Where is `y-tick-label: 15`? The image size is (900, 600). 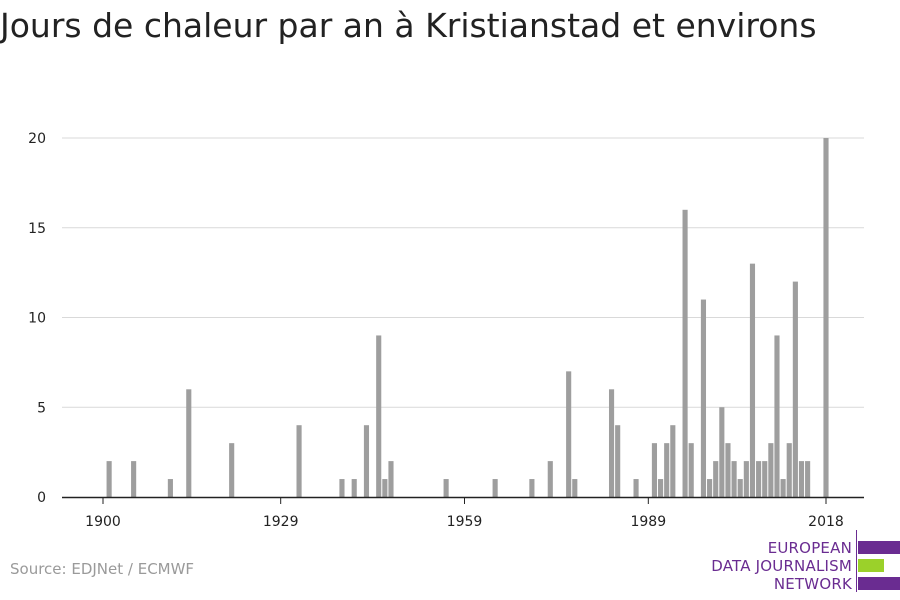
y-tick-label: 15 is located at coordinates (37, 229).